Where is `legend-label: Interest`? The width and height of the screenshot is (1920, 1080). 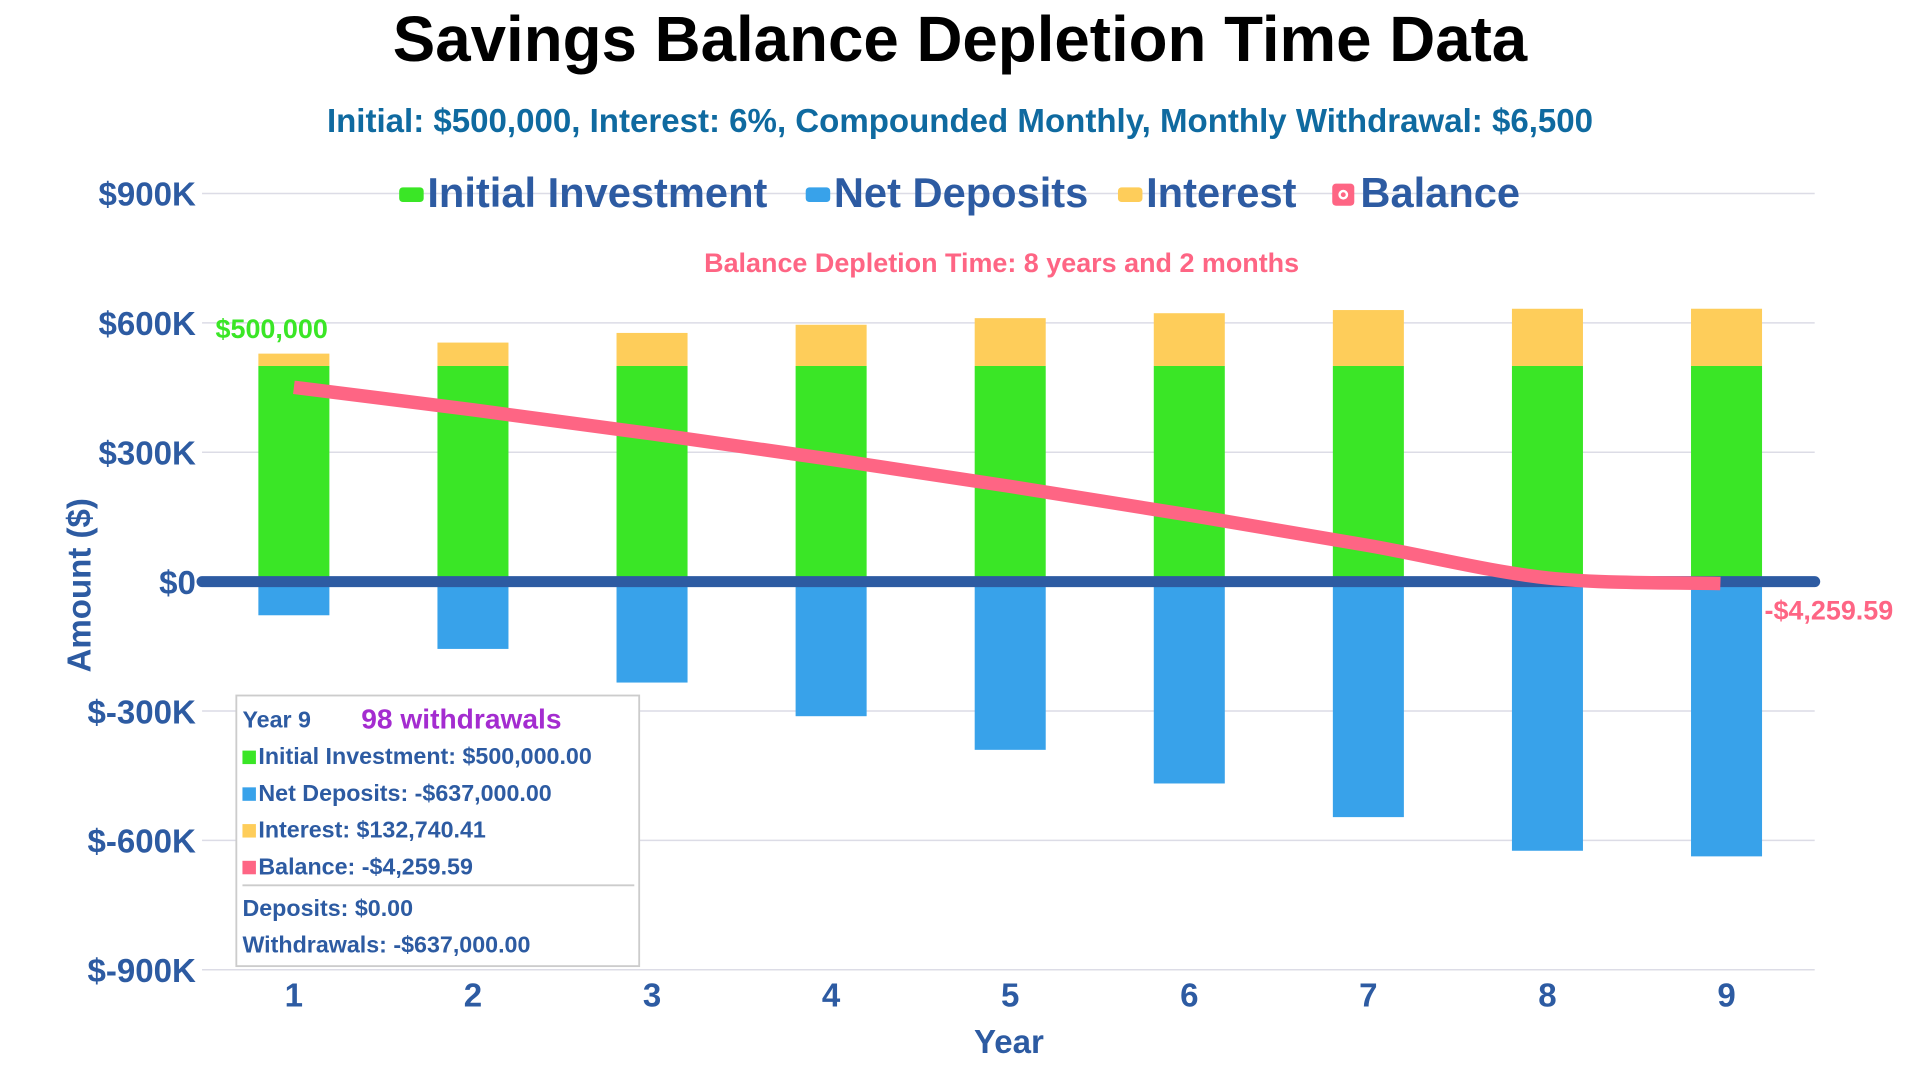
legend-label: Interest is located at coordinates (1221, 192).